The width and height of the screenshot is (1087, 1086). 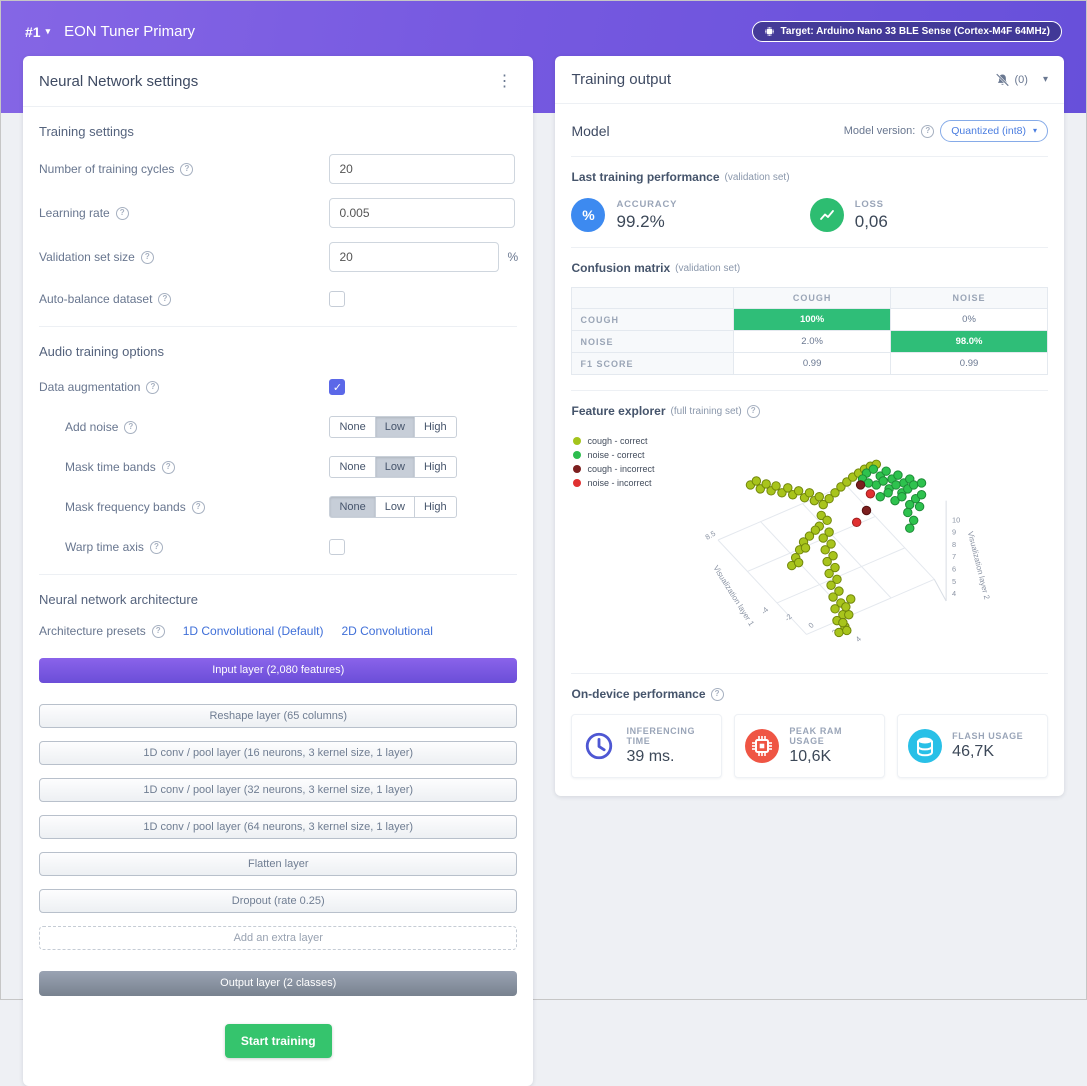 What do you see at coordinates (337, 387) in the screenshot?
I see `data-augmentation-checkbox: ✓` at bounding box center [337, 387].